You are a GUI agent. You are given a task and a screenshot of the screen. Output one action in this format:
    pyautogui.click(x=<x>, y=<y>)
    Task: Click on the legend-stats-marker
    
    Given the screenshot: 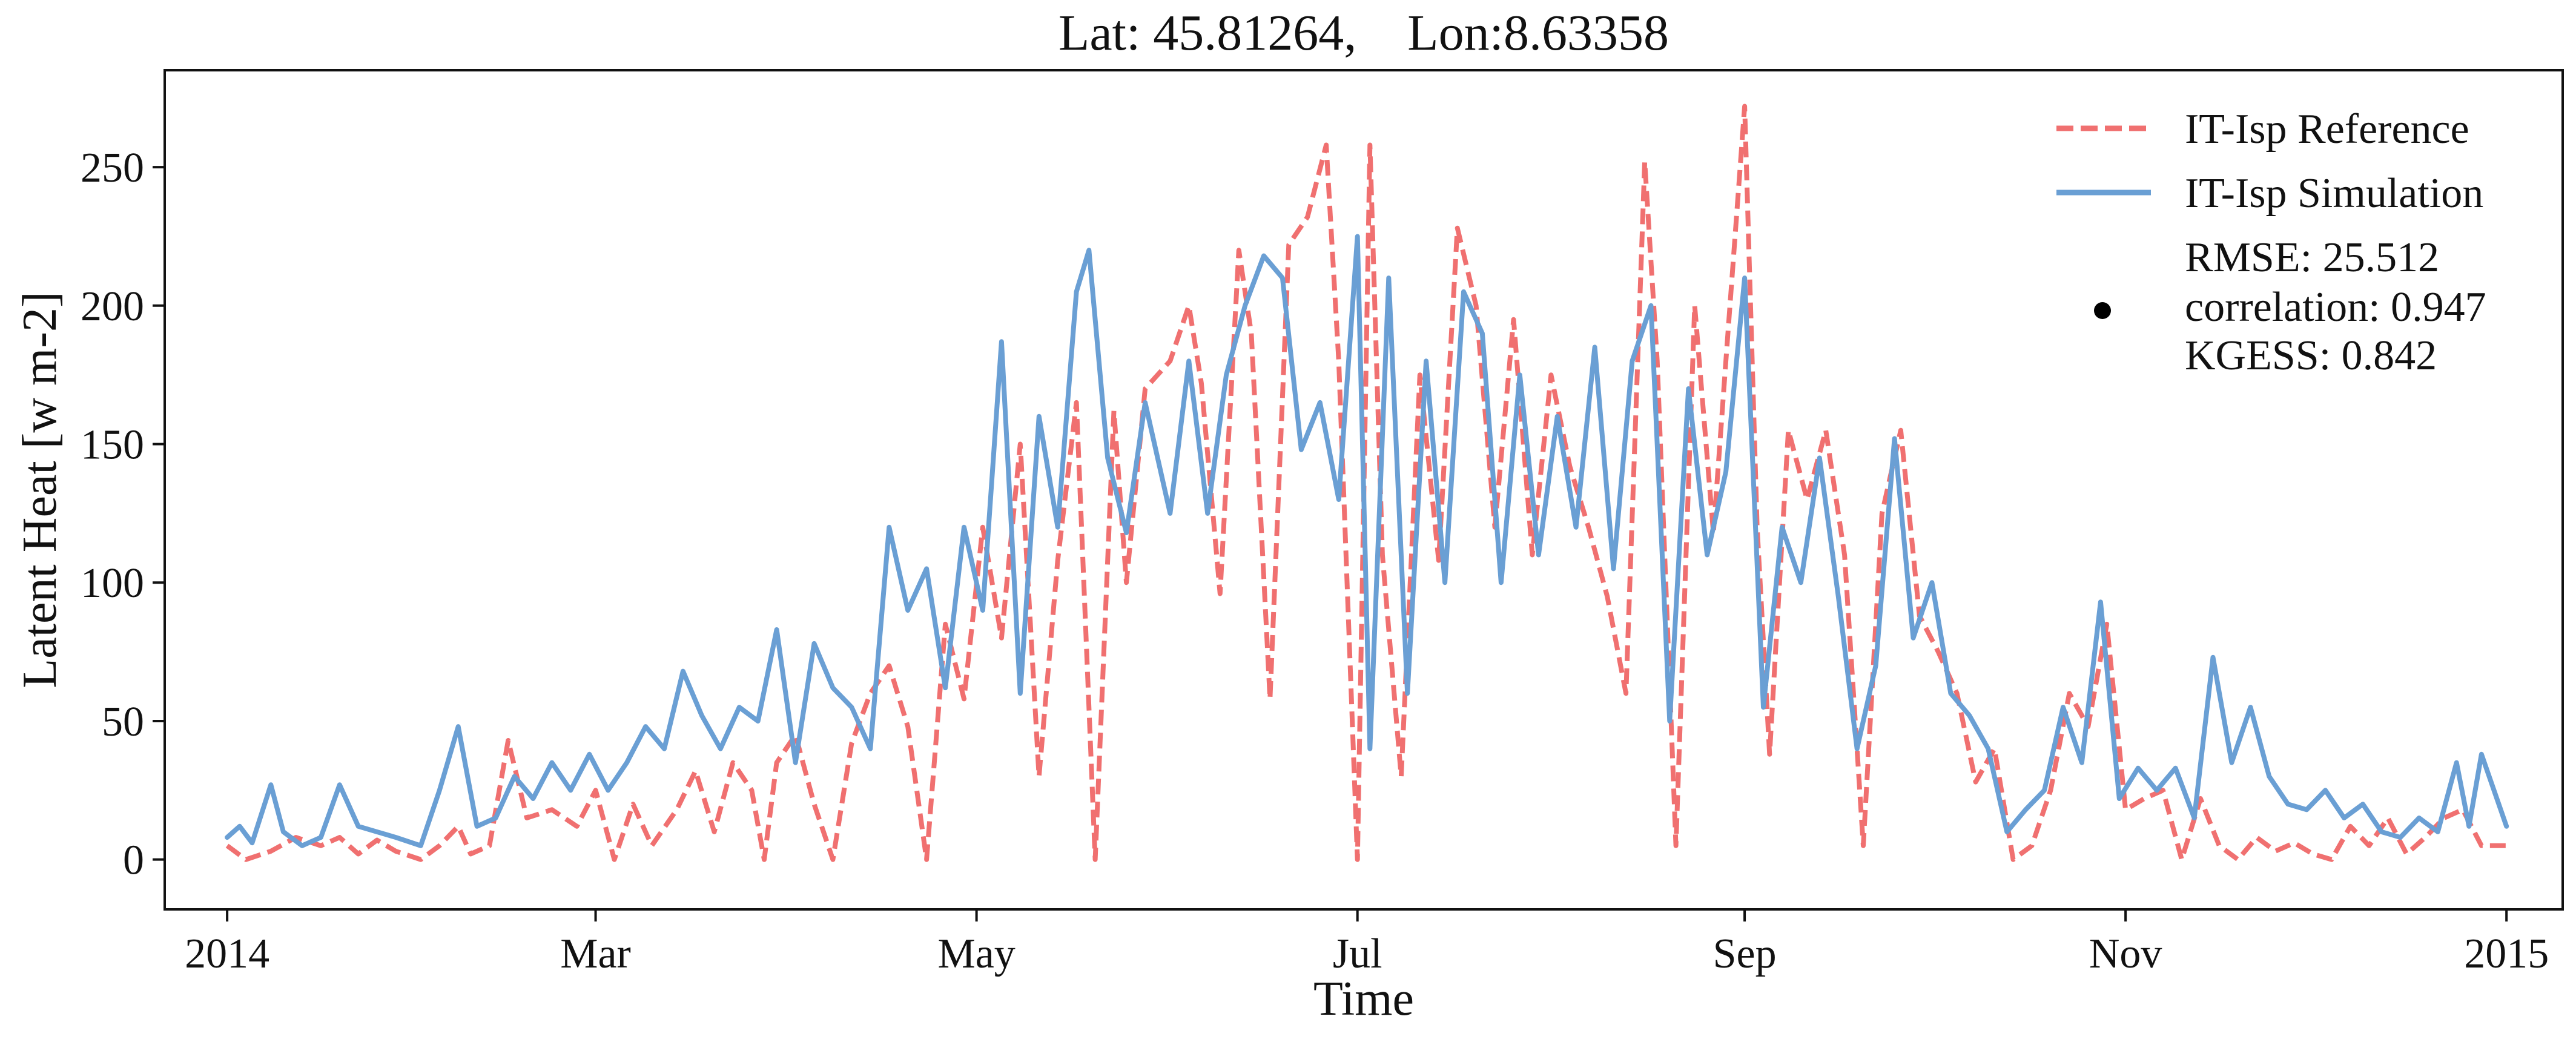 What is the action you would take?
    pyautogui.click(x=2102, y=310)
    